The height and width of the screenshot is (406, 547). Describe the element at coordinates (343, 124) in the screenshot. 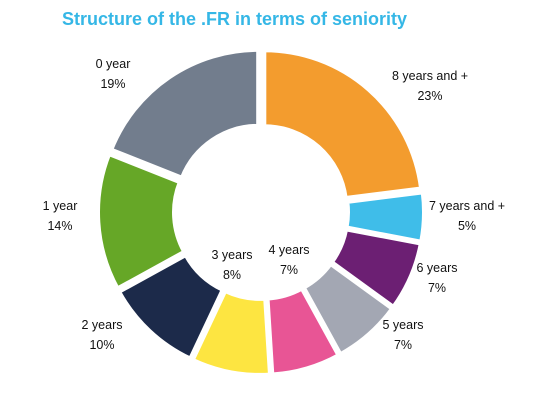

I see `slice-8-years-and` at that location.